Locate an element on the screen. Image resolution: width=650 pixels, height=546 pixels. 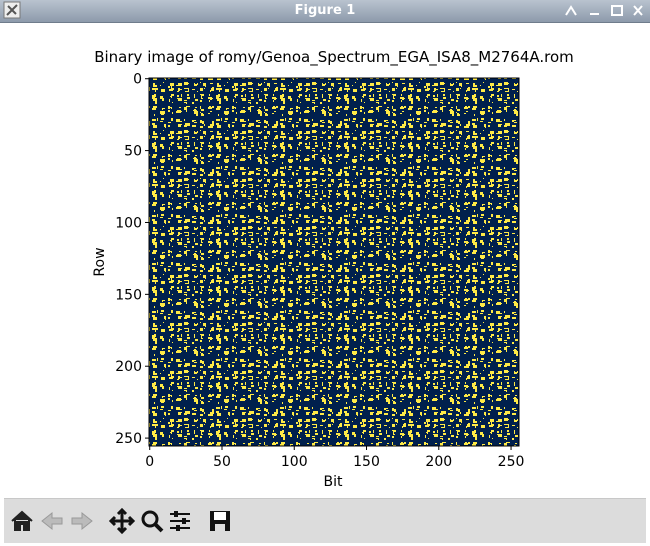
y-tick-label: 100 is located at coordinates (128, 223).